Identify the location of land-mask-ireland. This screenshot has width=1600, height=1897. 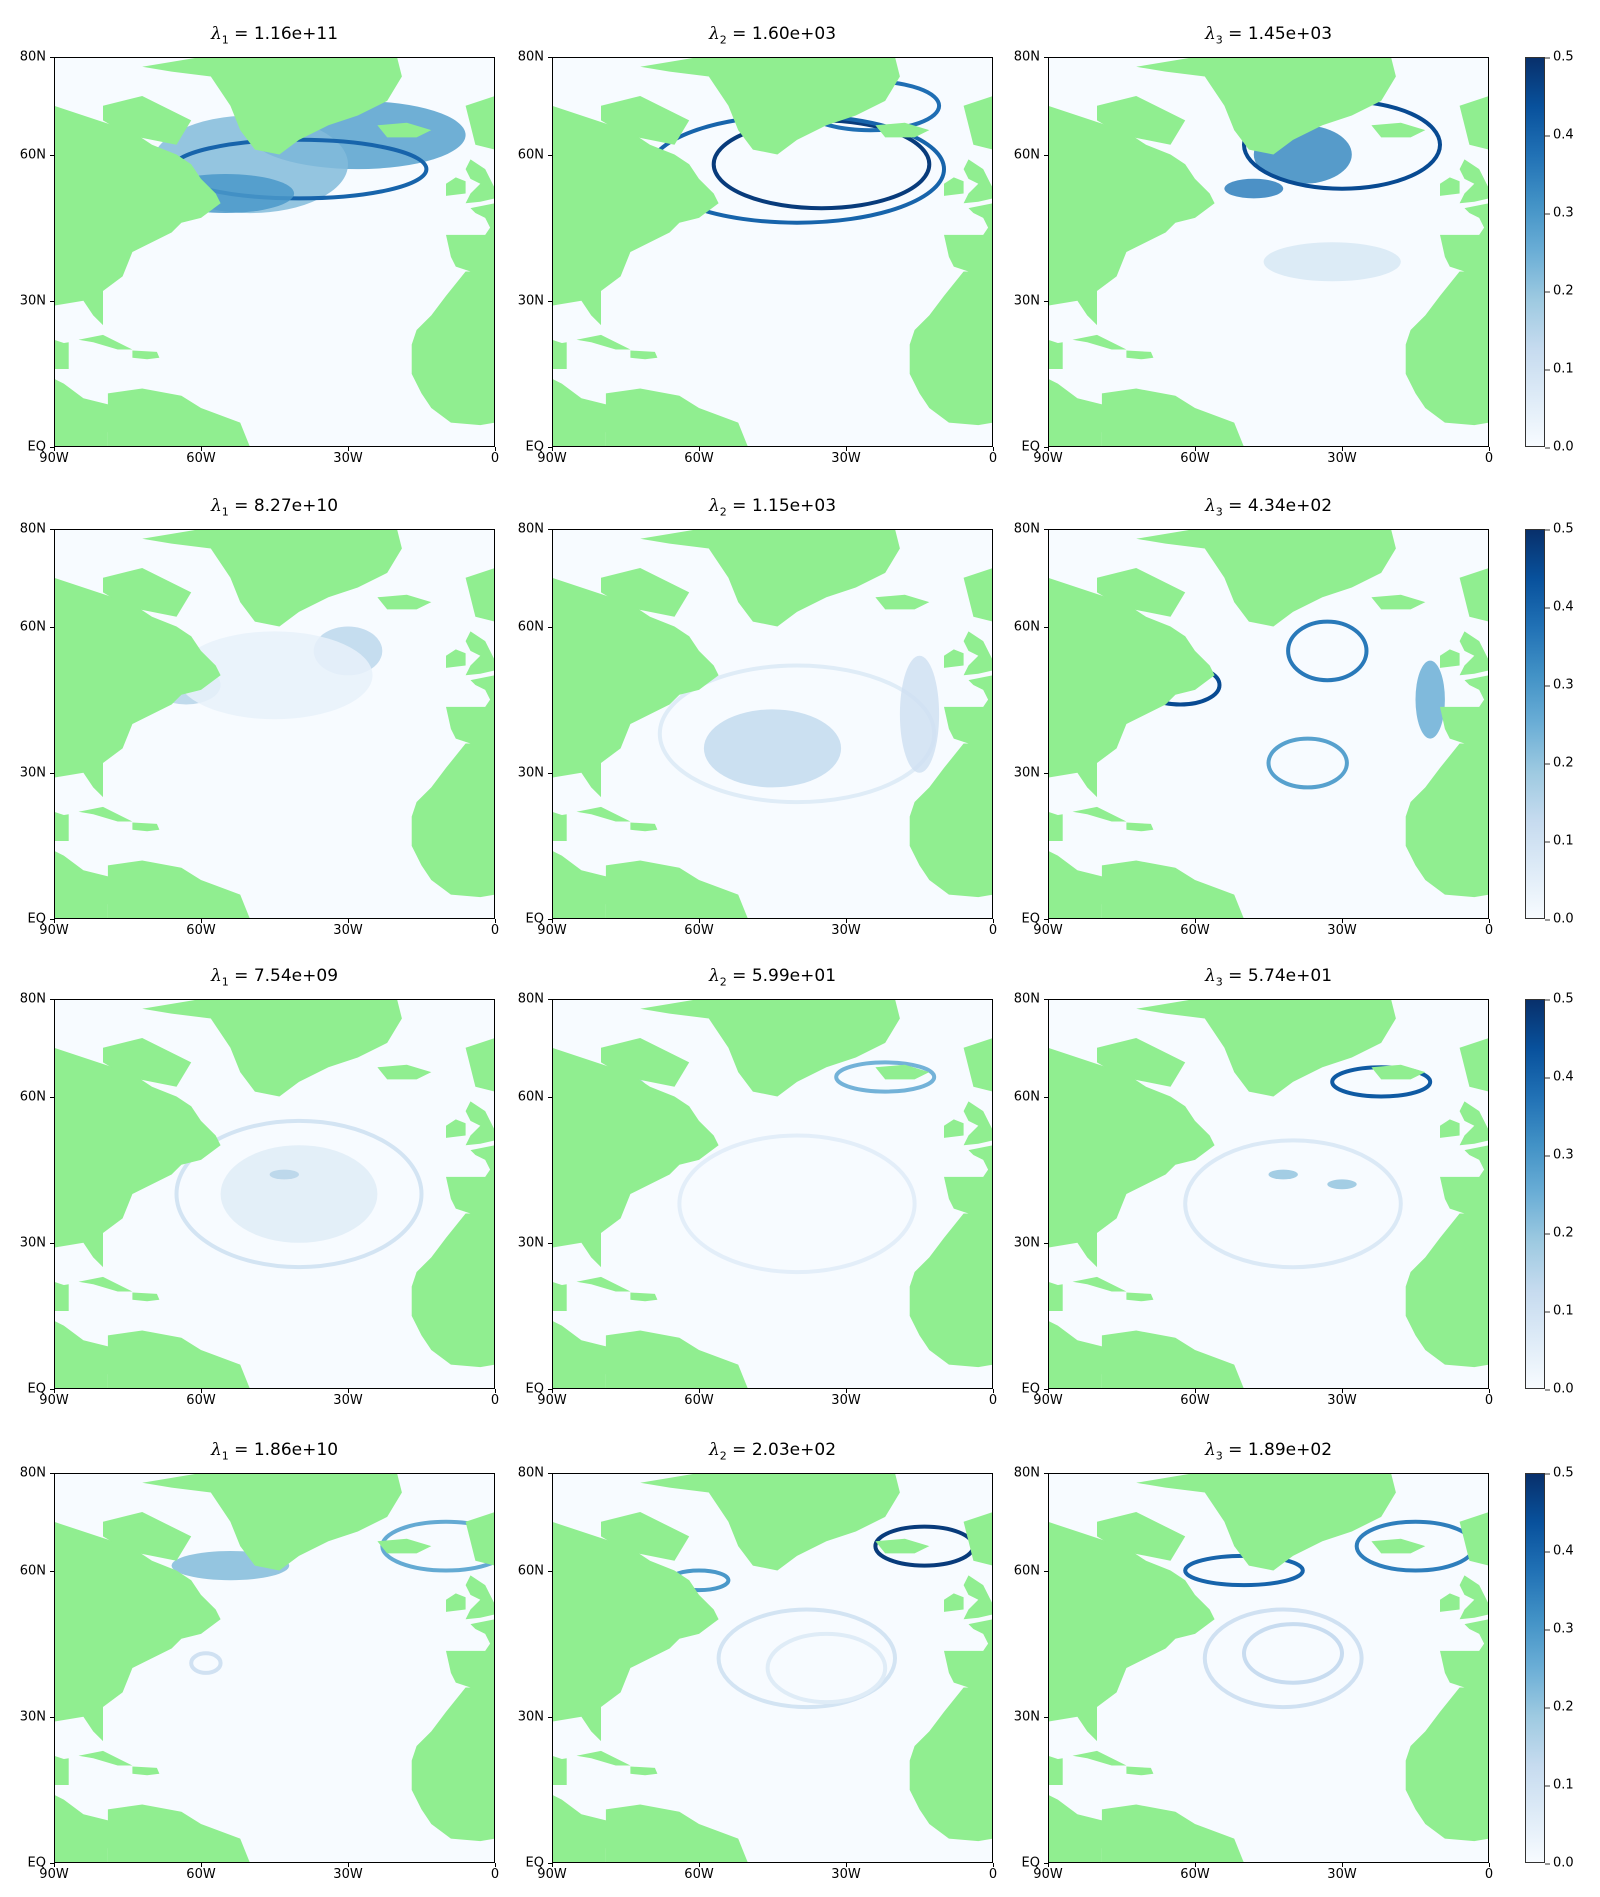
(456, 1128).